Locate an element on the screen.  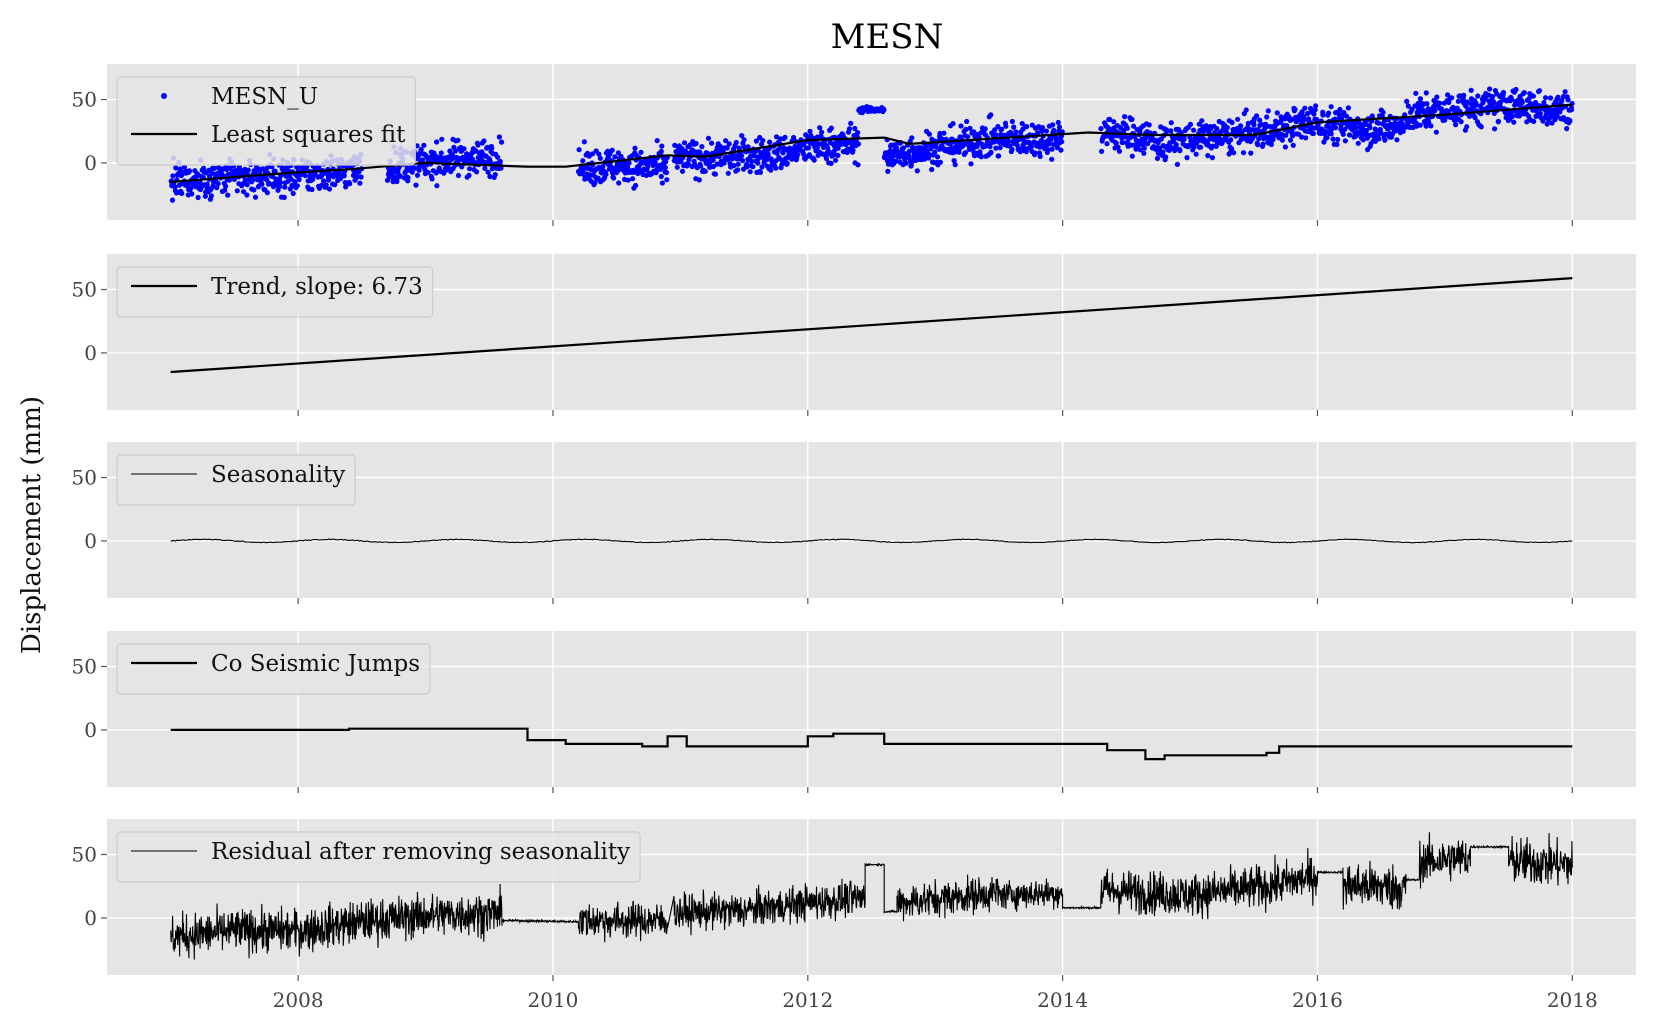
legend-observed: MESN_U Least squares fit is located at coordinates (266, 121).